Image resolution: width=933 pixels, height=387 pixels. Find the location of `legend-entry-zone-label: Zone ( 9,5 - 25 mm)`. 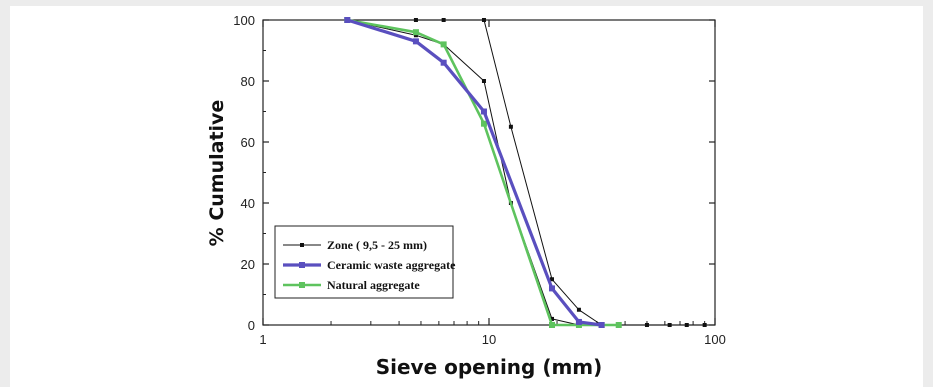

legend-entry-zone-label: Zone ( 9,5 - 25 mm) is located at coordinates (377, 245).